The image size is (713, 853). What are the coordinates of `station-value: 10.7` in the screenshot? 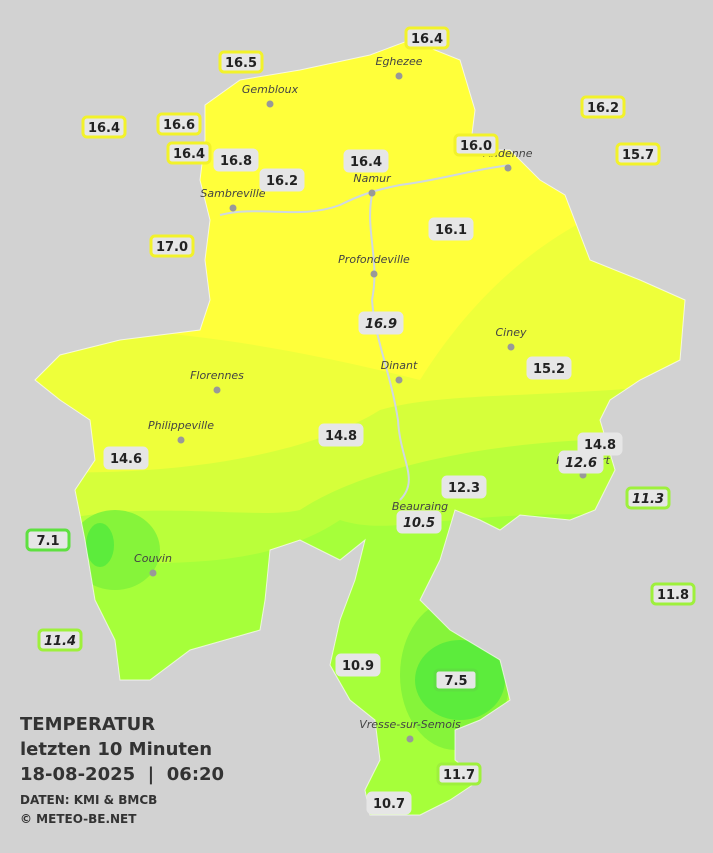 It's located at (389, 804).